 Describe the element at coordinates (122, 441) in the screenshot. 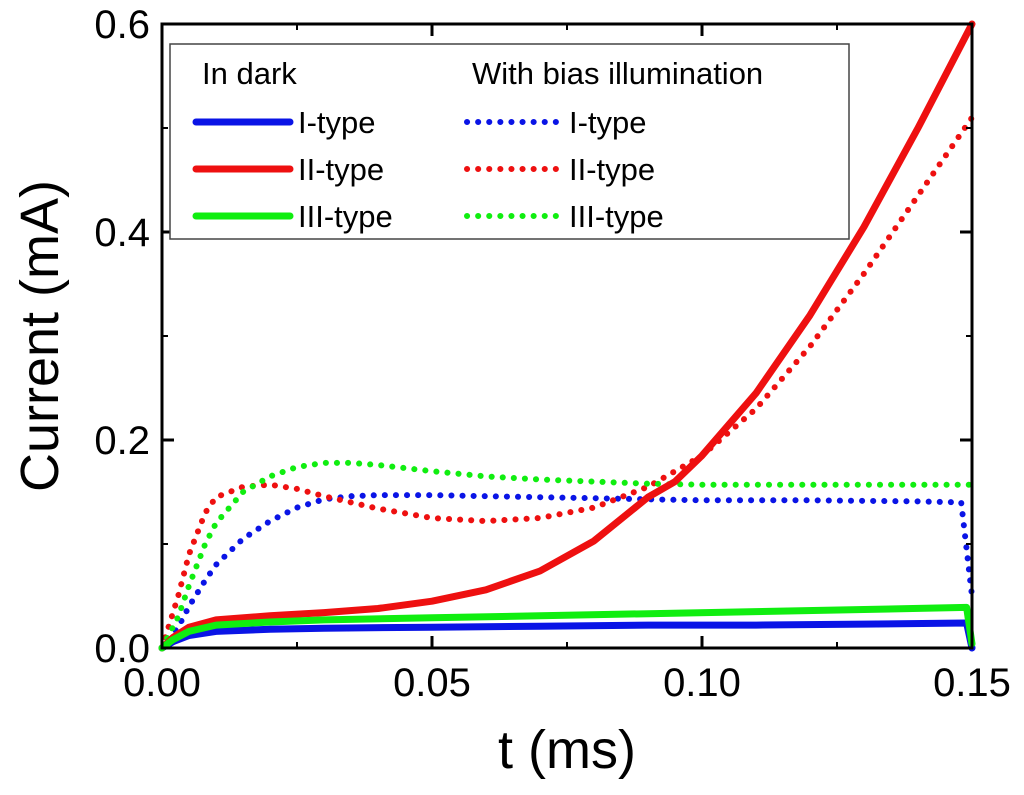

I see `y-tick-label: 0.2` at that location.